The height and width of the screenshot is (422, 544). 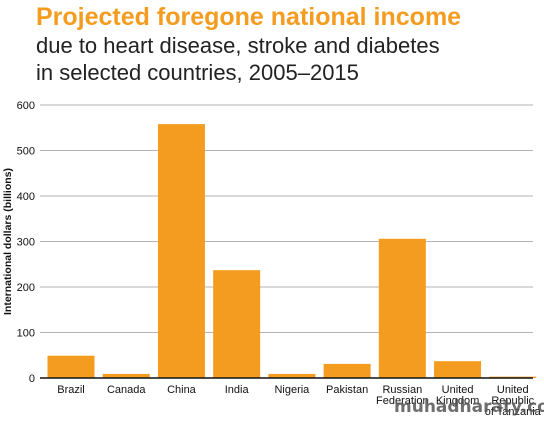 I want to click on x-category-label-line: Nigeria, so click(x=292, y=390).